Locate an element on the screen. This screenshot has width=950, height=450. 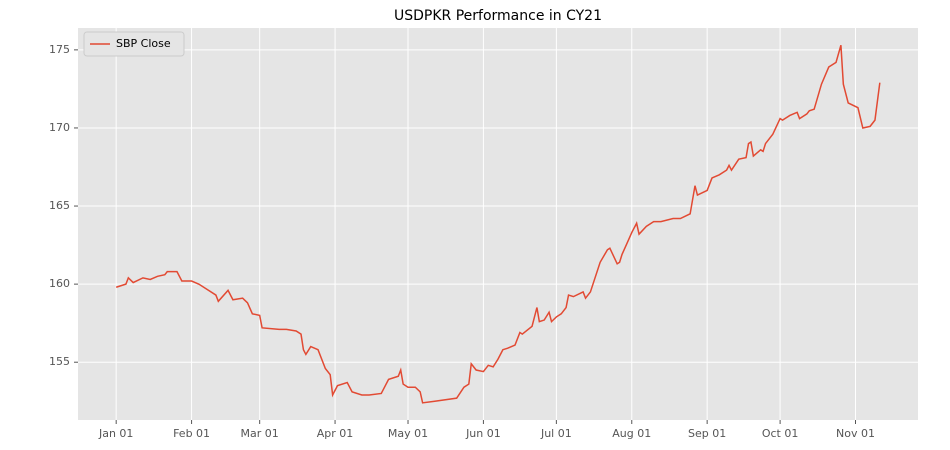
legend: SBP Close is located at coordinates (134, 44).